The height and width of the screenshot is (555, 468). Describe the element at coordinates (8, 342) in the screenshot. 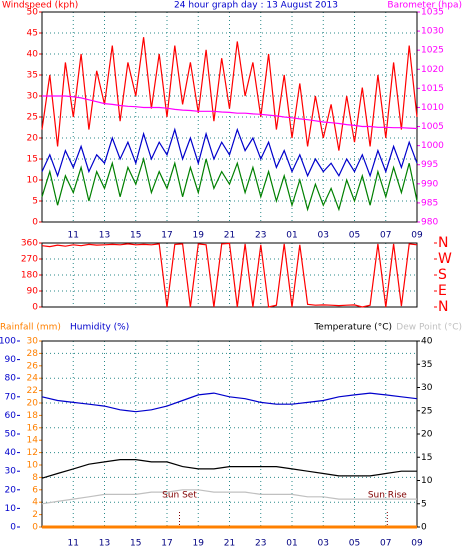

I see `y3-tick-label: 100` at that location.